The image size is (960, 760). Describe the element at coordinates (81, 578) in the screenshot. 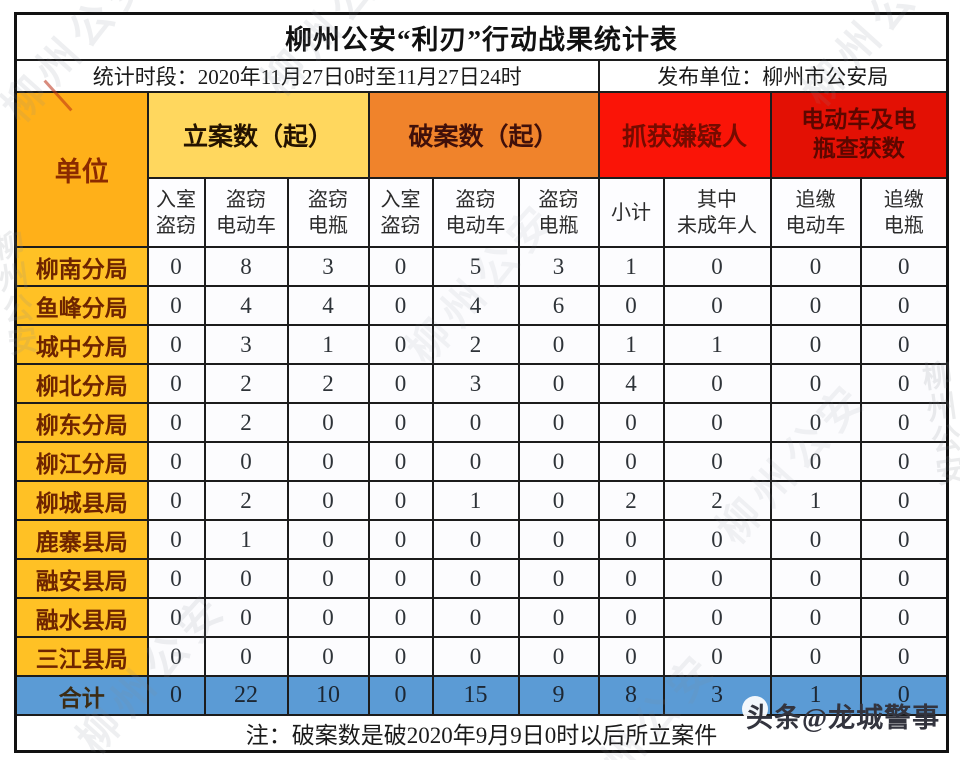

I see `row-label: 融安县局` at that location.